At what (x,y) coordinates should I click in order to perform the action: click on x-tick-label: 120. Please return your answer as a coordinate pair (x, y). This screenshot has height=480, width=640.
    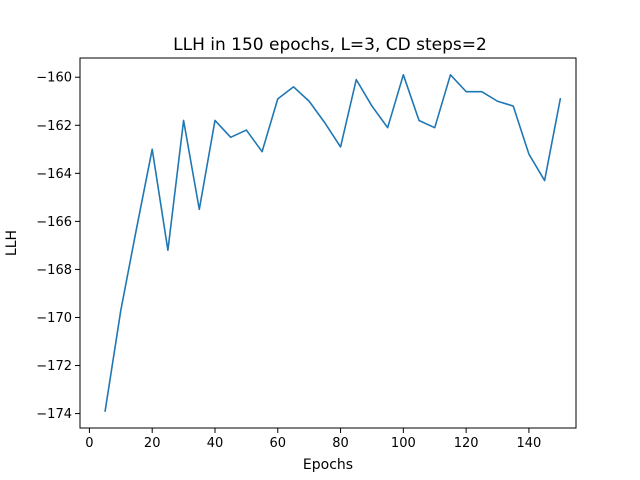
    Looking at the image, I should click on (466, 443).